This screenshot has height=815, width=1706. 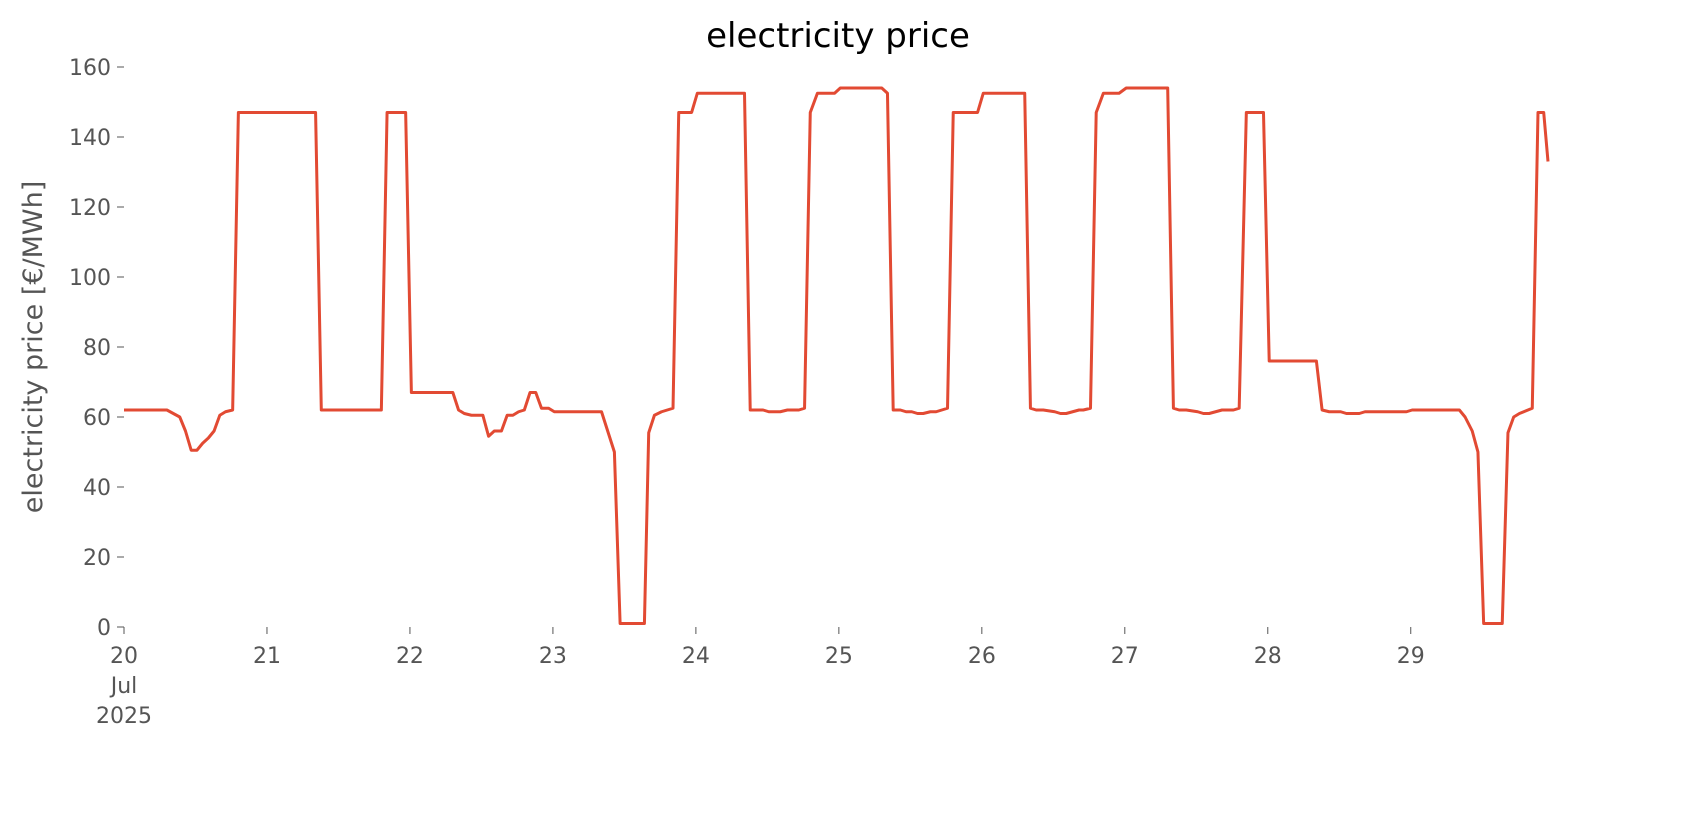 What do you see at coordinates (1125, 656) in the screenshot?
I see `x-tick-label: 27` at bounding box center [1125, 656].